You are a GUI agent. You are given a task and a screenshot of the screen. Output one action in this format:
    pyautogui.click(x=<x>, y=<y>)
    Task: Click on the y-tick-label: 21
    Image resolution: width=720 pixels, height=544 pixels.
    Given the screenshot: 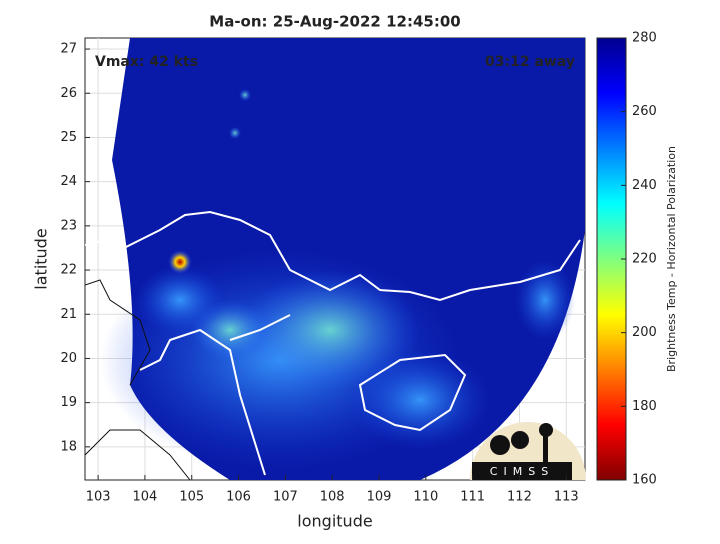 What is the action you would take?
    pyautogui.click(x=68, y=314)
    